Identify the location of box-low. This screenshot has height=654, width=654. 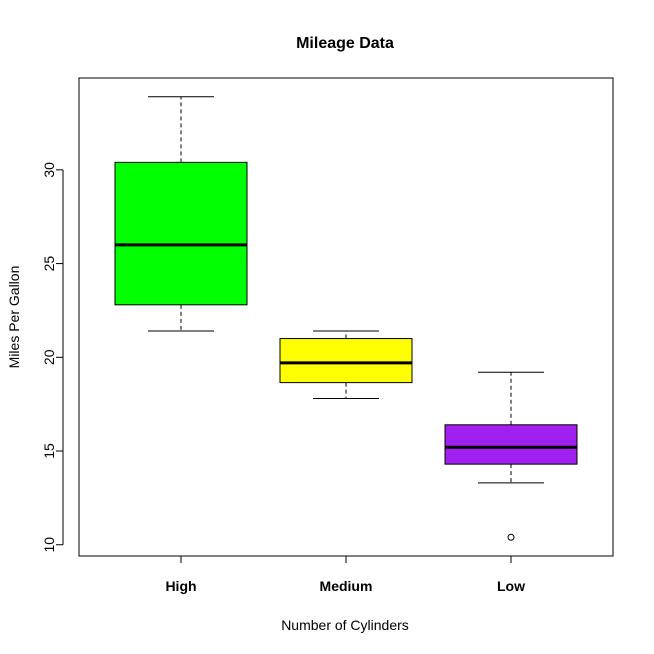
(511, 456).